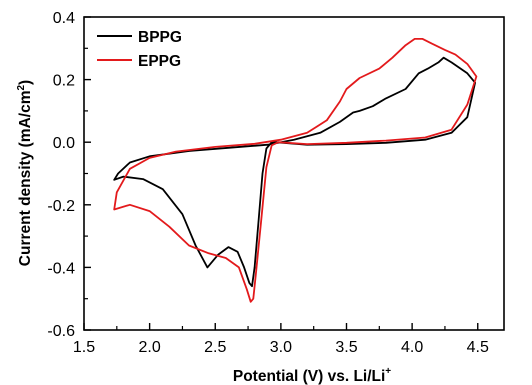 Image resolution: width=532 pixels, height=385 pixels. Describe the element at coordinates (281, 347) in the screenshot. I see `x-tick-label: 3.0` at that location.